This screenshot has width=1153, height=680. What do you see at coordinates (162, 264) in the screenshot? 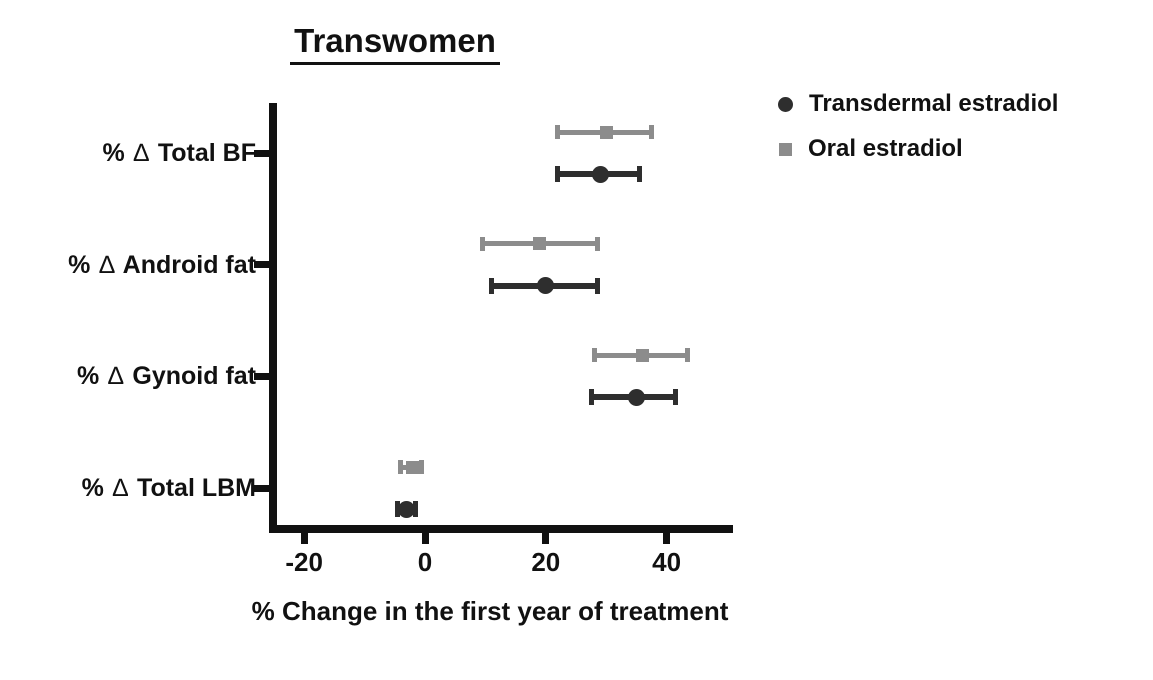
I see `category-label: % ∆ Android fat` at bounding box center [162, 264].